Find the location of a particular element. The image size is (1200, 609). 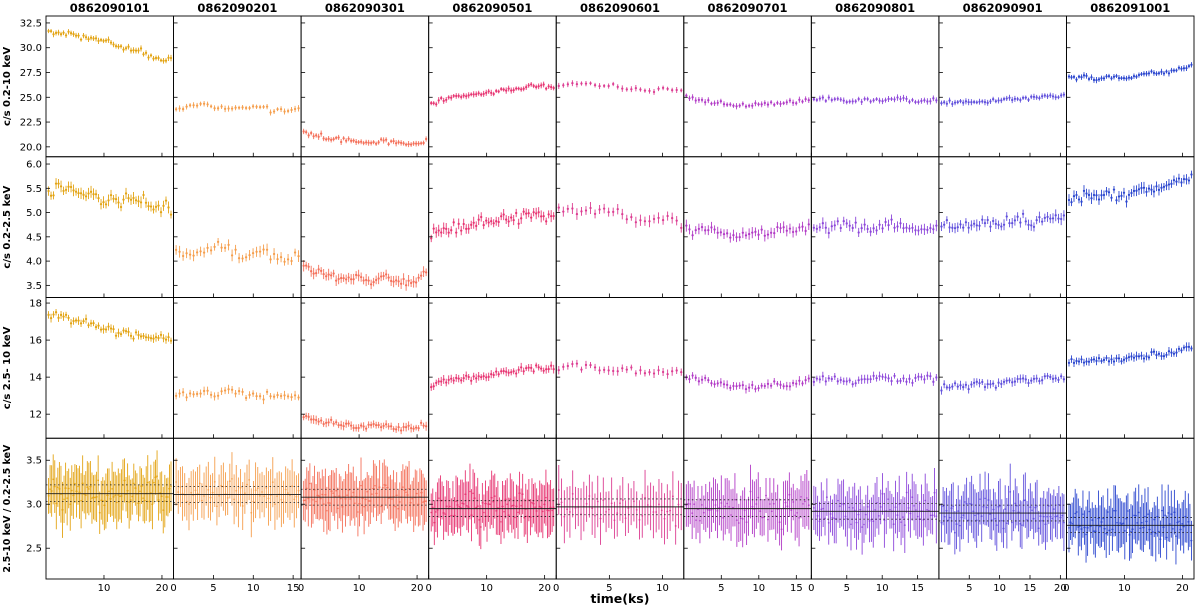

column-title-0862090901: 0862090901 is located at coordinates (1003, 8).